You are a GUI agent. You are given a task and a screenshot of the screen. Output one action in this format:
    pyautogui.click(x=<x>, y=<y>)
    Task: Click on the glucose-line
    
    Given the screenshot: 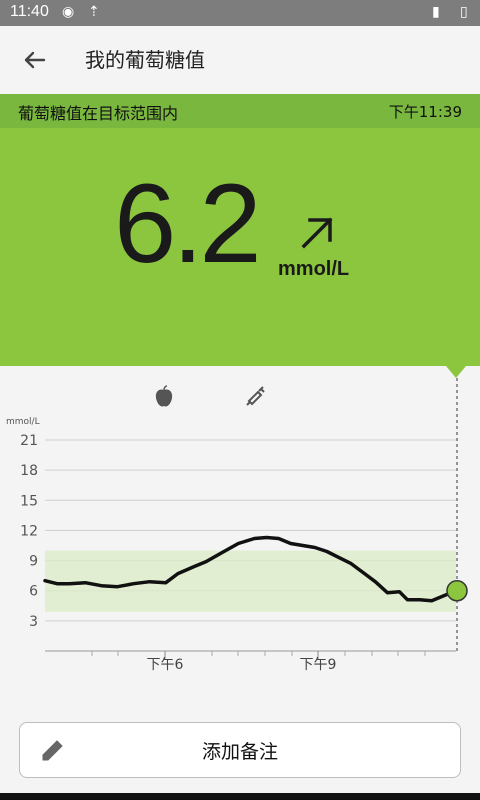 What is the action you would take?
    pyautogui.click(x=250, y=569)
    